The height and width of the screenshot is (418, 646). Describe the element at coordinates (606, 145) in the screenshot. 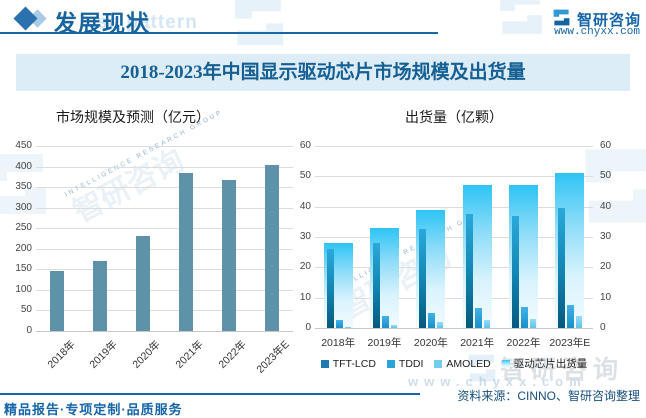

I see `y-axis-tick-label-right: 60` at that location.